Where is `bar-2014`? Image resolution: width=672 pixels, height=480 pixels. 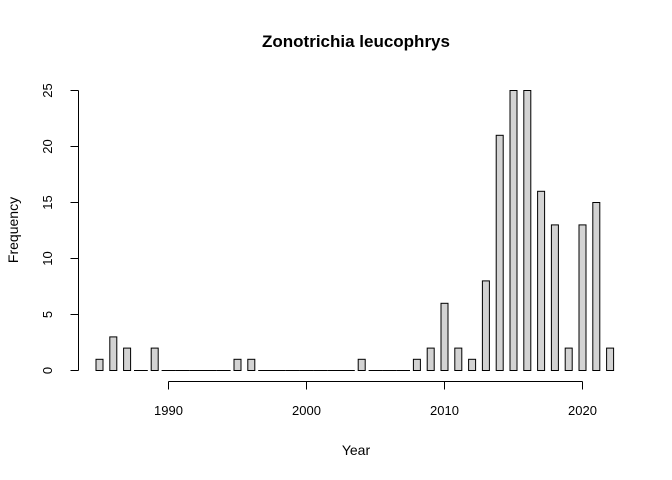
bar-2014 is located at coordinates (499, 252).